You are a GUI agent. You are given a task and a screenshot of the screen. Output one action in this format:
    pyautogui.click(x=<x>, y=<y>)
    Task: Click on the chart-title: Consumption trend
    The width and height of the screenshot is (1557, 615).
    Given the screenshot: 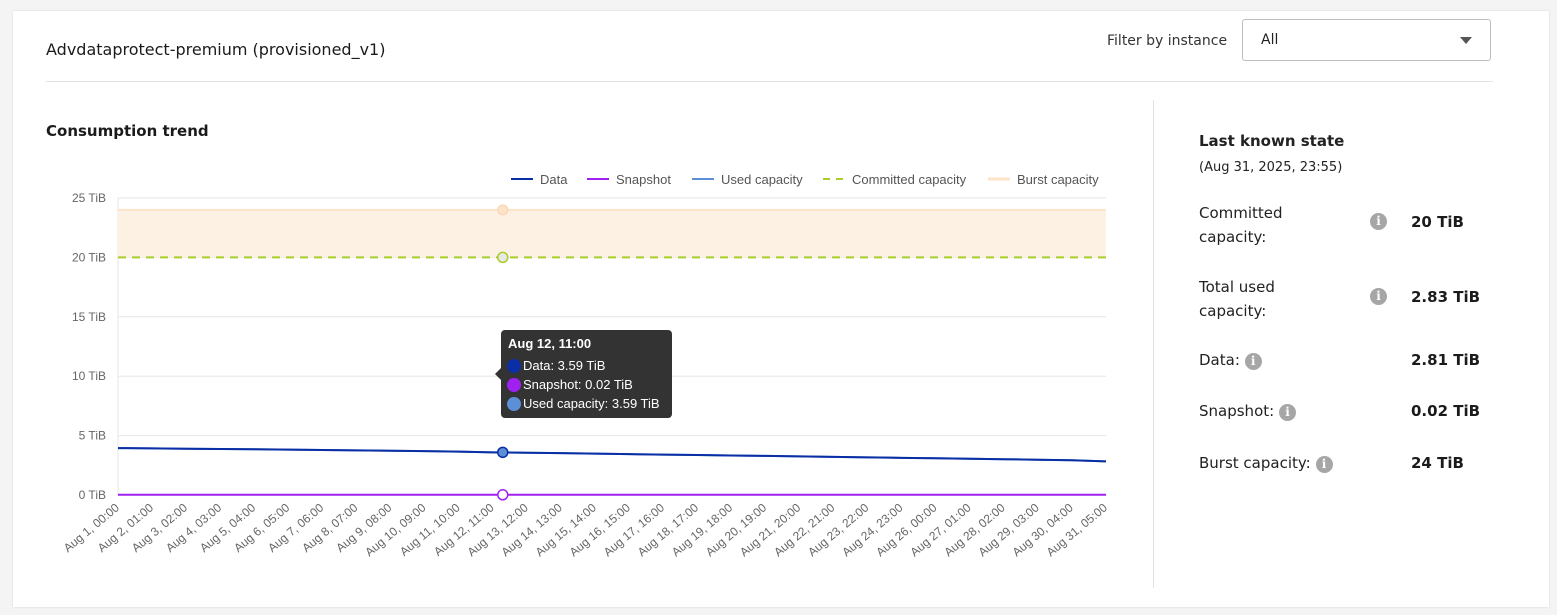 What is the action you would take?
    pyautogui.click(x=127, y=131)
    